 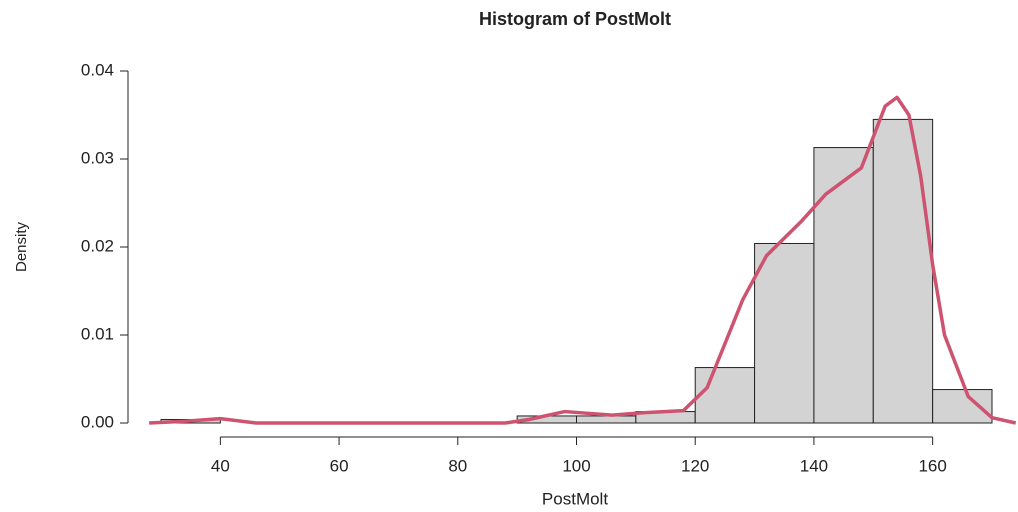 What do you see at coordinates (814, 465) in the screenshot?
I see `x-tick-label: 140` at bounding box center [814, 465].